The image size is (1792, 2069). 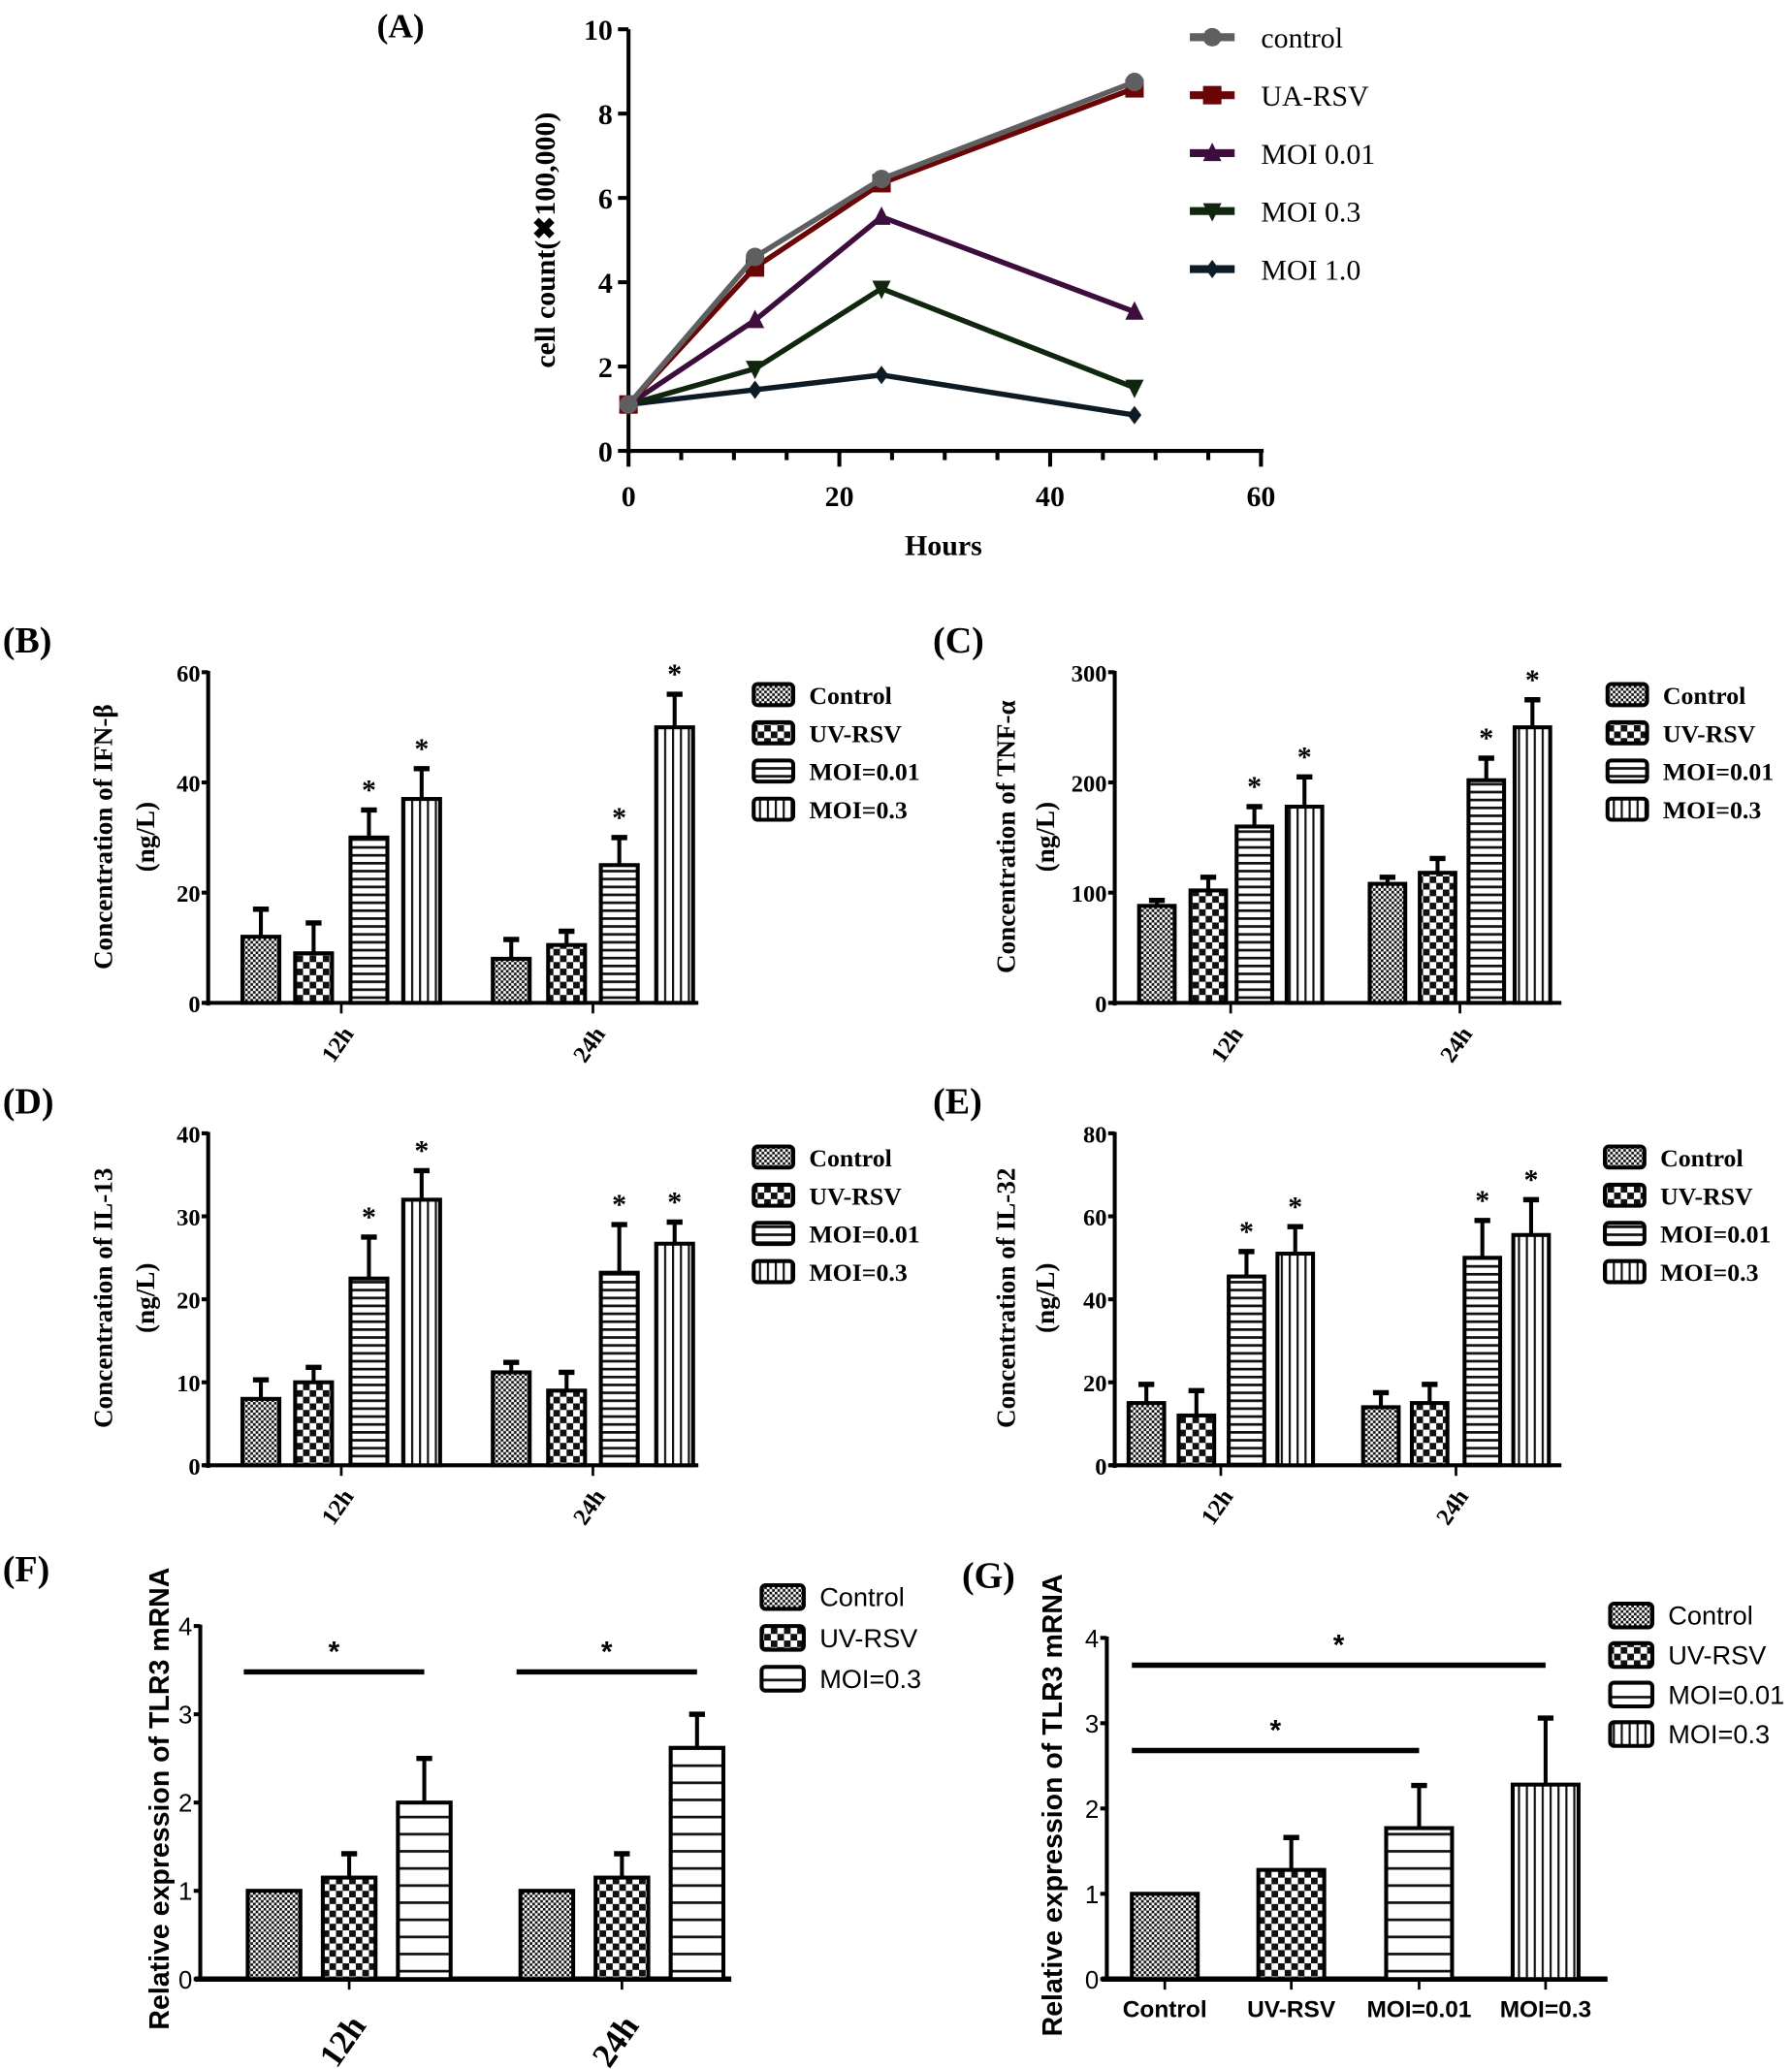 What do you see at coordinates (1275, 213) in the screenshot?
I see `legend-item: MOI 0.3` at bounding box center [1275, 213].